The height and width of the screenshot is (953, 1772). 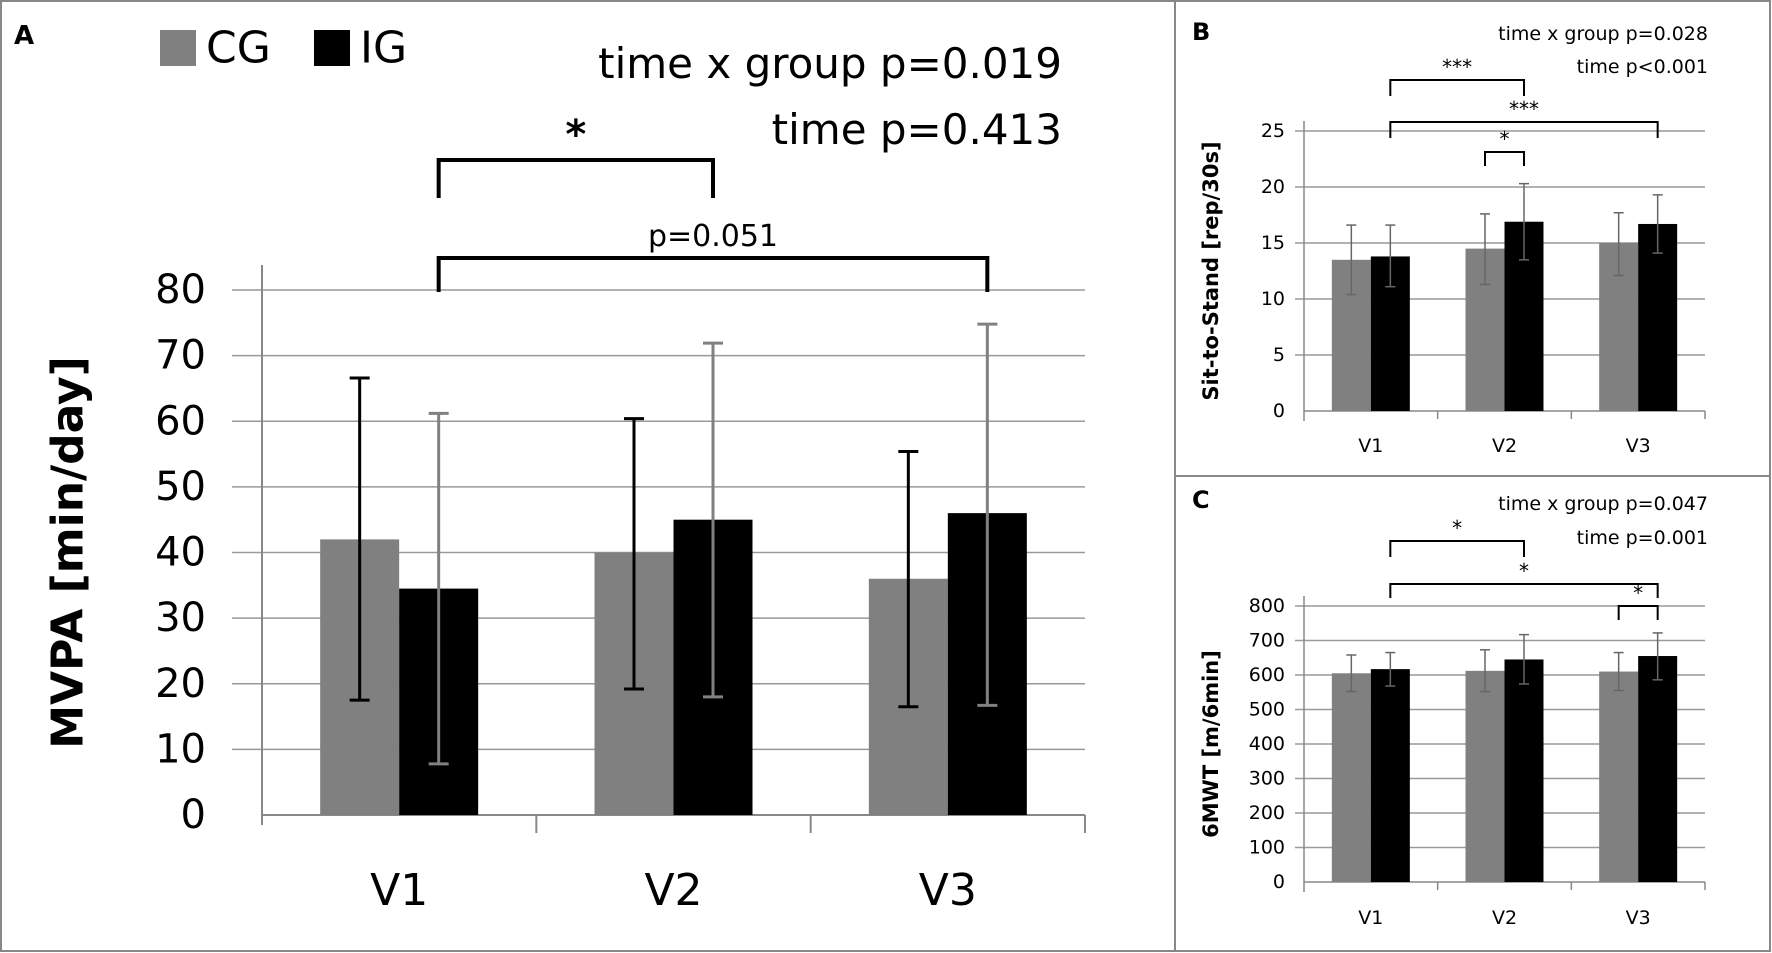 I want to click on y-tick-label: 25, so click(x=1273, y=131).